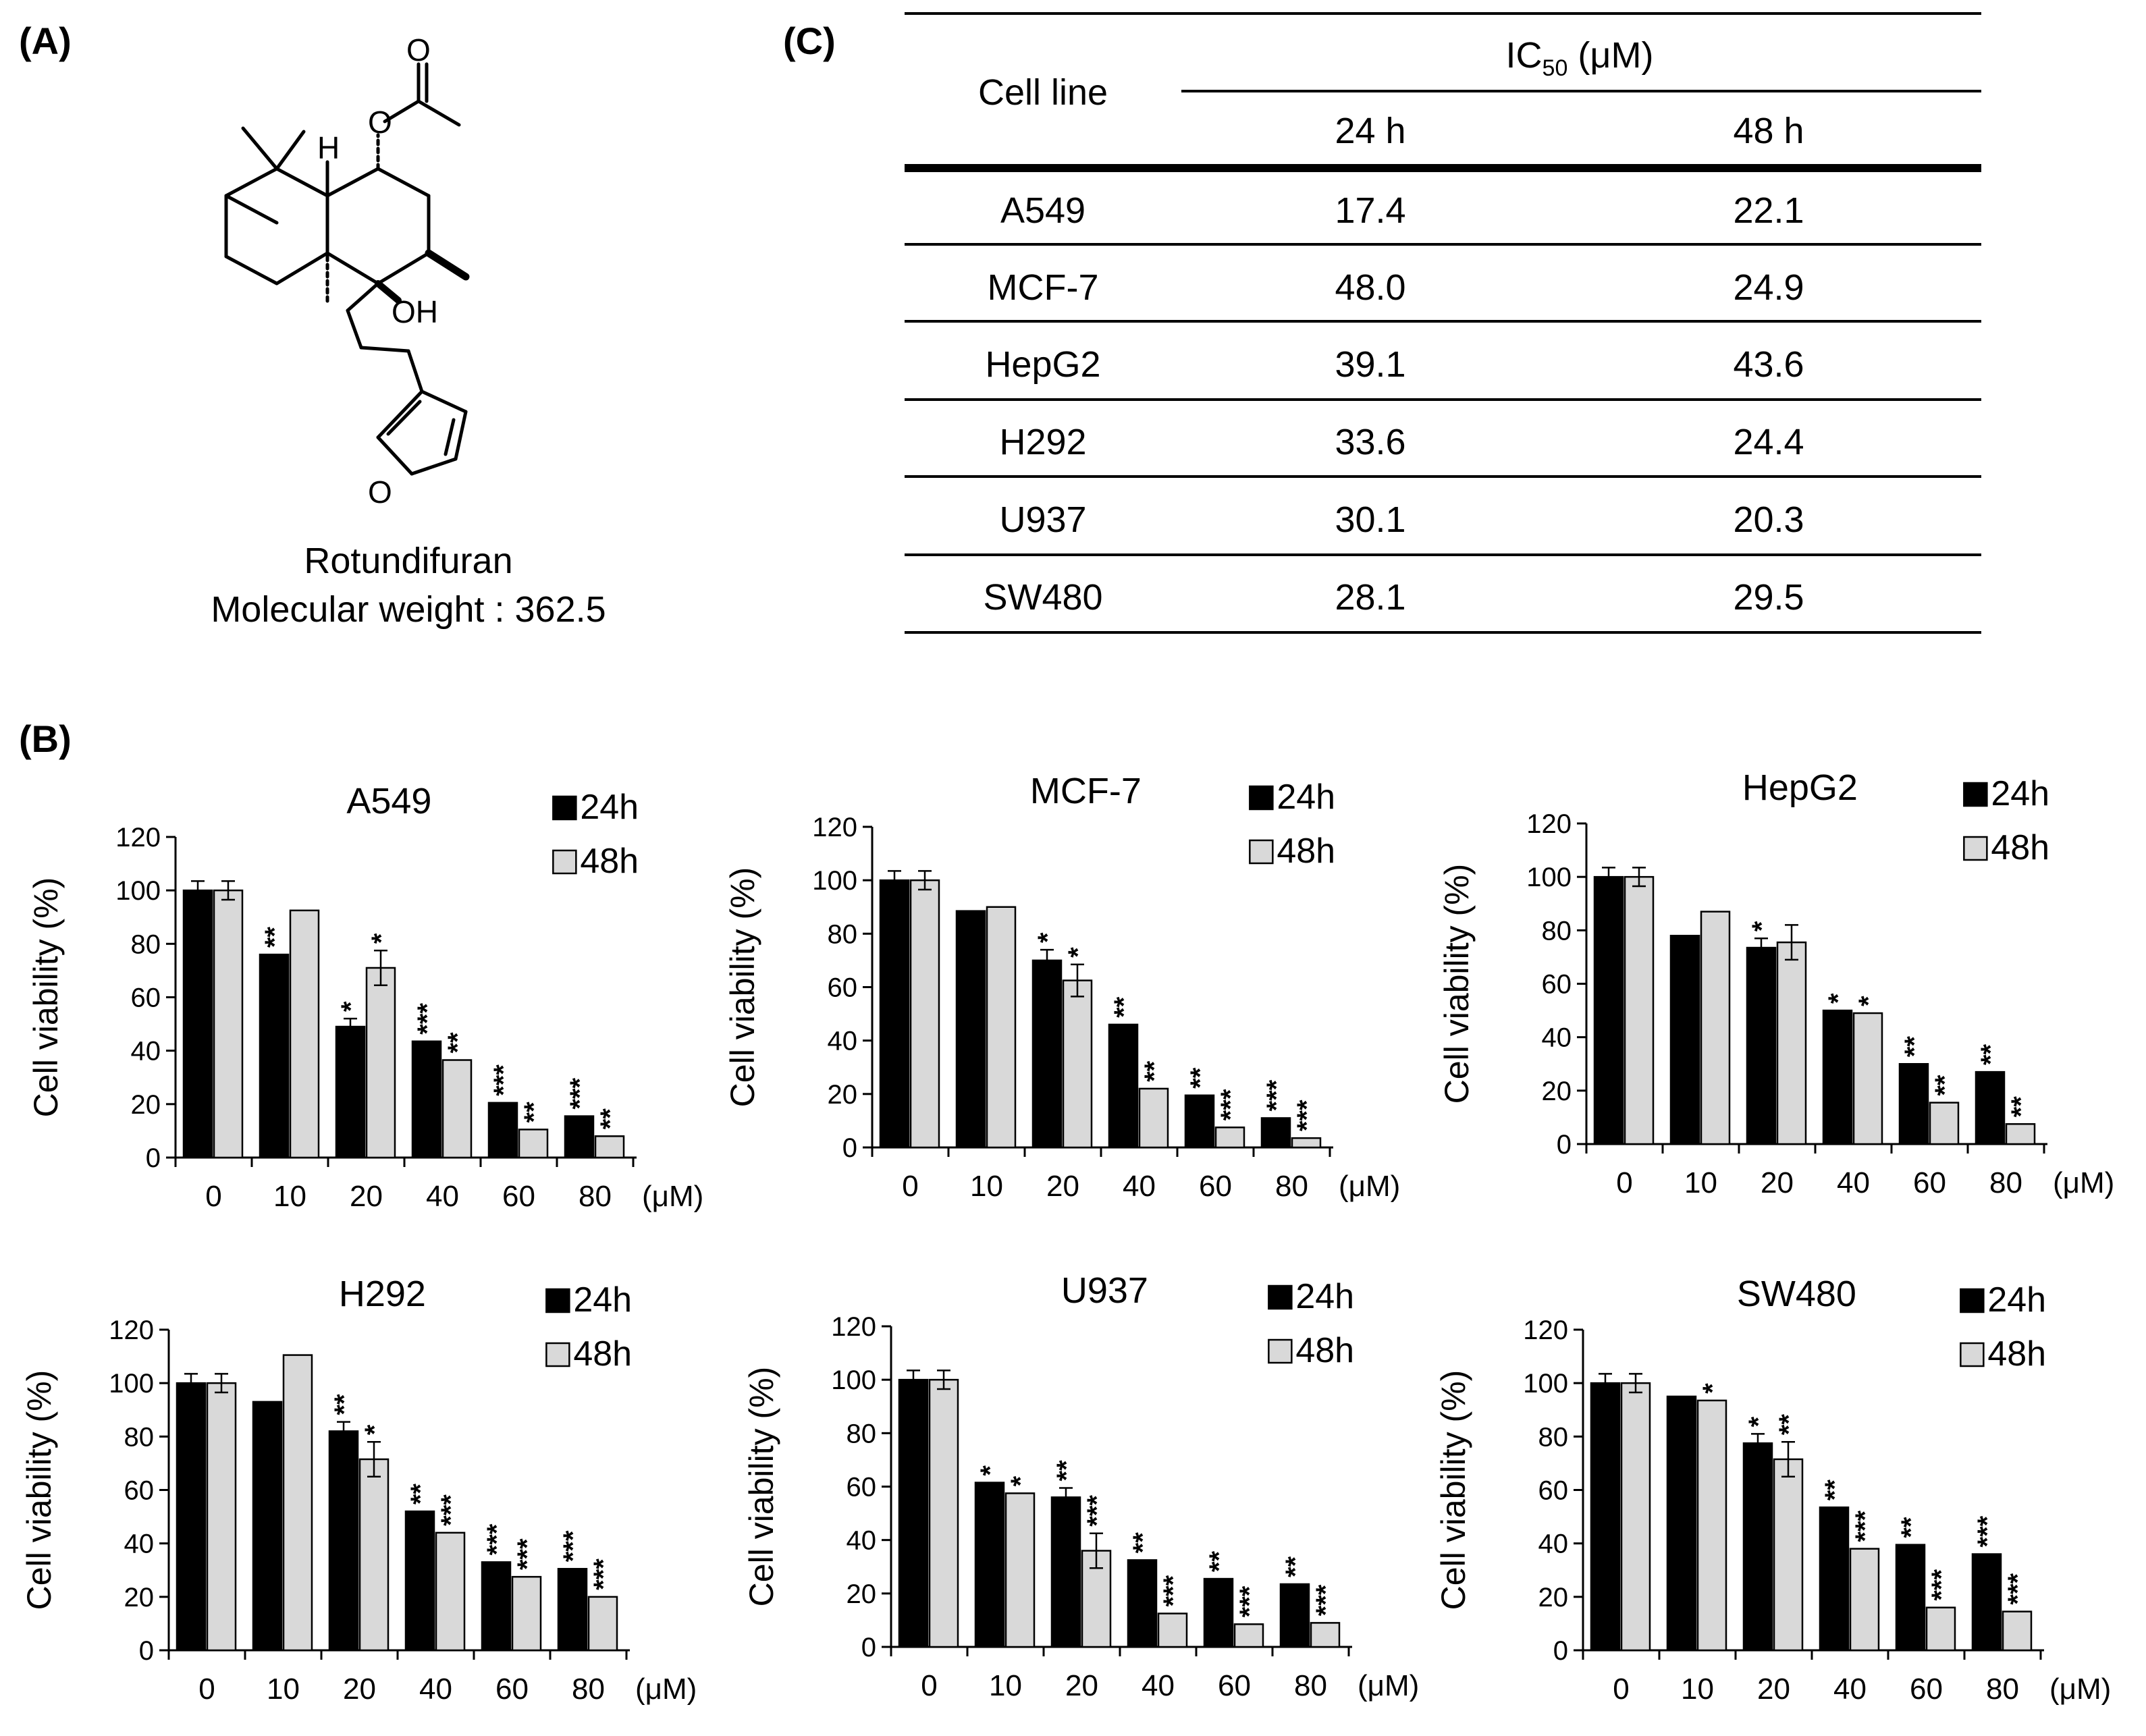 This screenshot has height=1736, width=2146. What do you see at coordinates (408, 561) in the screenshot?
I see `molecule-name: Rotundifuran` at bounding box center [408, 561].